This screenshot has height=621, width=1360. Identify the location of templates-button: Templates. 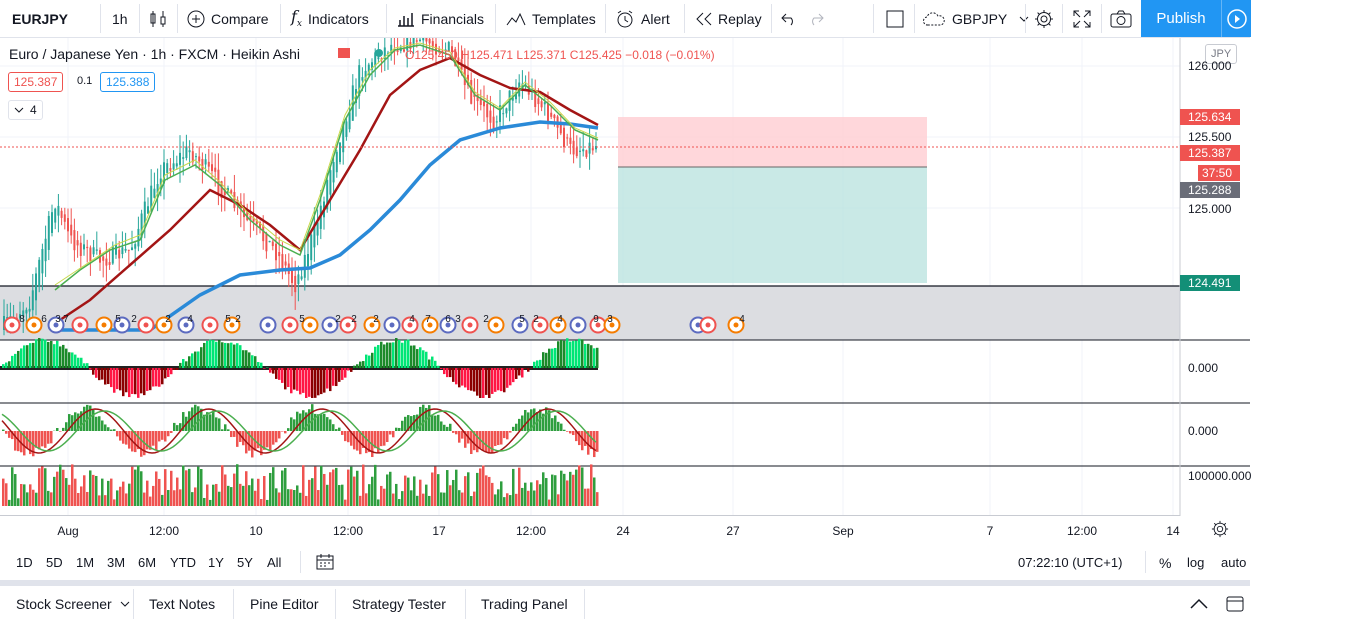
(551, 18).